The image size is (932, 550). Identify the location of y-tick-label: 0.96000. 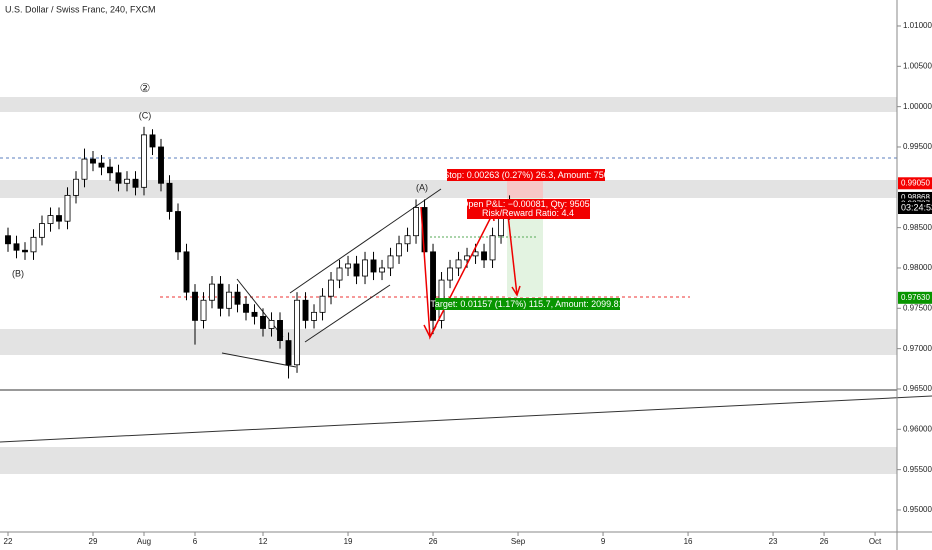
(917, 428).